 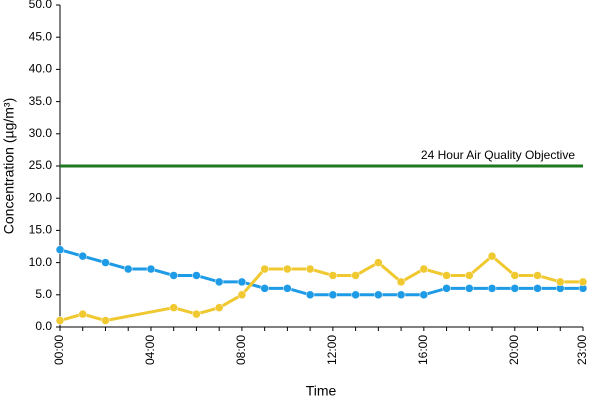 I want to click on y-tick-label: 5.0, so click(x=43, y=294).